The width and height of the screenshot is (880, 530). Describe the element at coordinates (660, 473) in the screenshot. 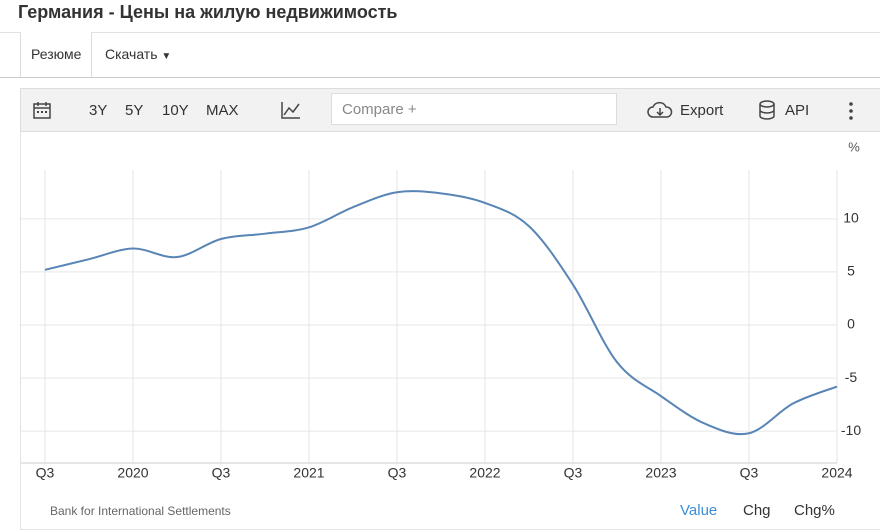

I see `x-tick-label: 2023` at that location.